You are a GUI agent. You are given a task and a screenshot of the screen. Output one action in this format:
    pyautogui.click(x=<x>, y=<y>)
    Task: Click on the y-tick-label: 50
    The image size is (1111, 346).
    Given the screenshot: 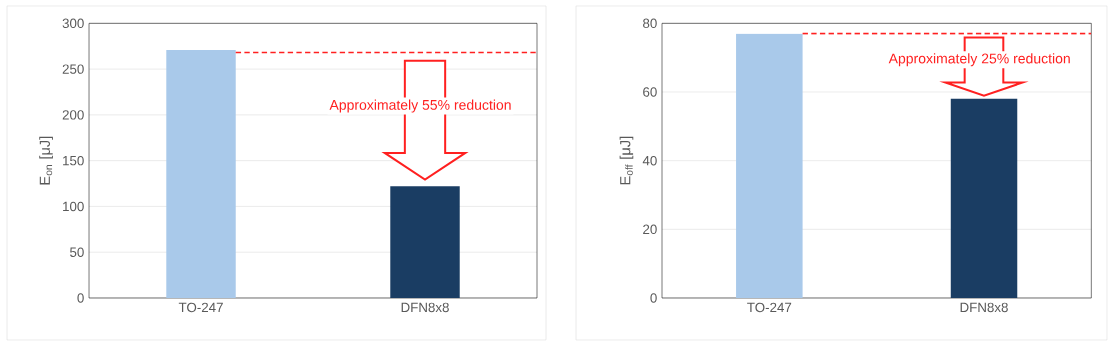 What is the action you would take?
    pyautogui.click(x=77, y=252)
    